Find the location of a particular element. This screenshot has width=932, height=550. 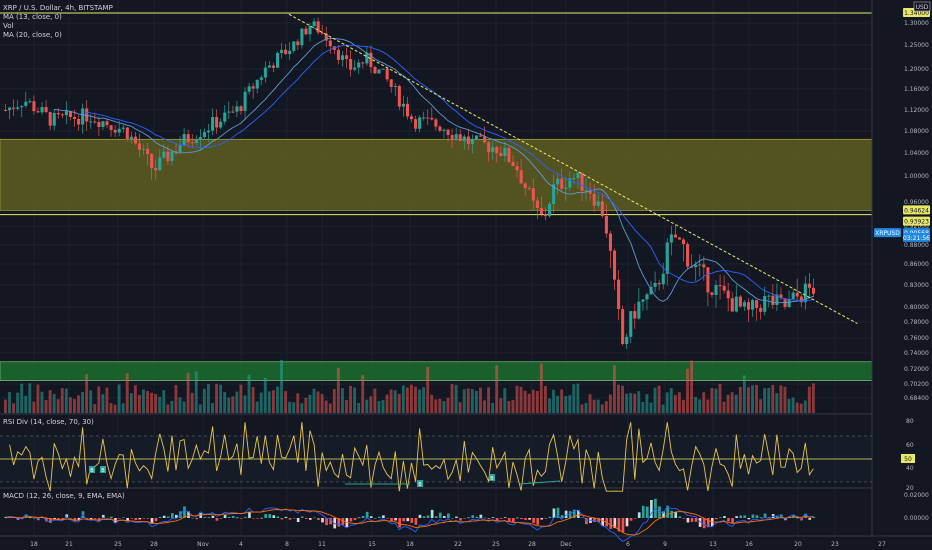

currency-box is located at coordinates (922, 6).